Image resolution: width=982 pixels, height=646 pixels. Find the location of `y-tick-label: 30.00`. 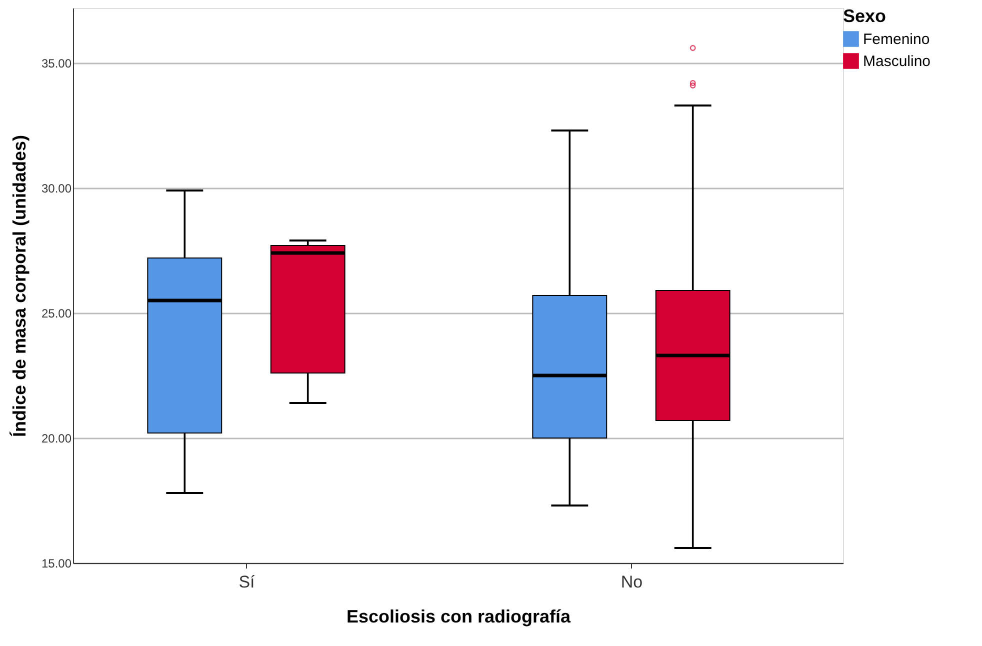

y-tick-label: 30.00 is located at coordinates (56, 189).